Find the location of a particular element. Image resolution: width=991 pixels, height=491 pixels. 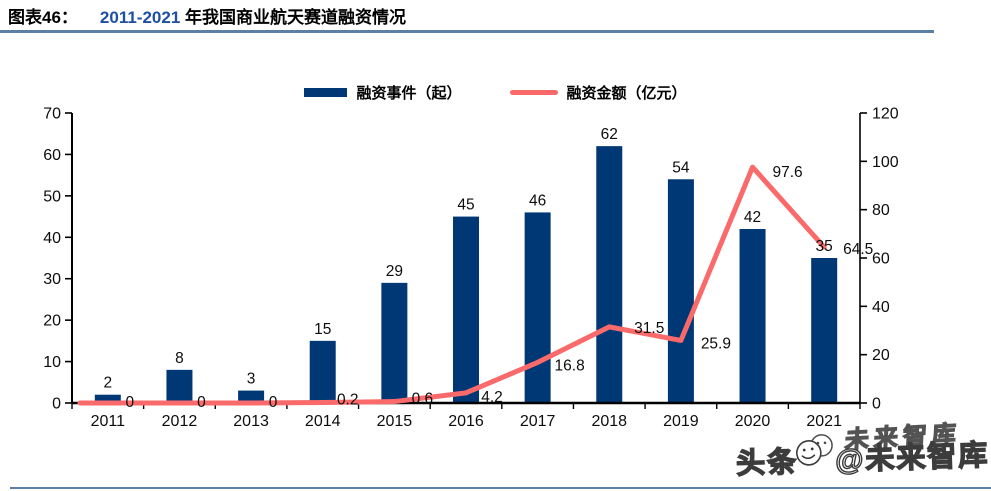

bottom-divider is located at coordinates (500, 488).